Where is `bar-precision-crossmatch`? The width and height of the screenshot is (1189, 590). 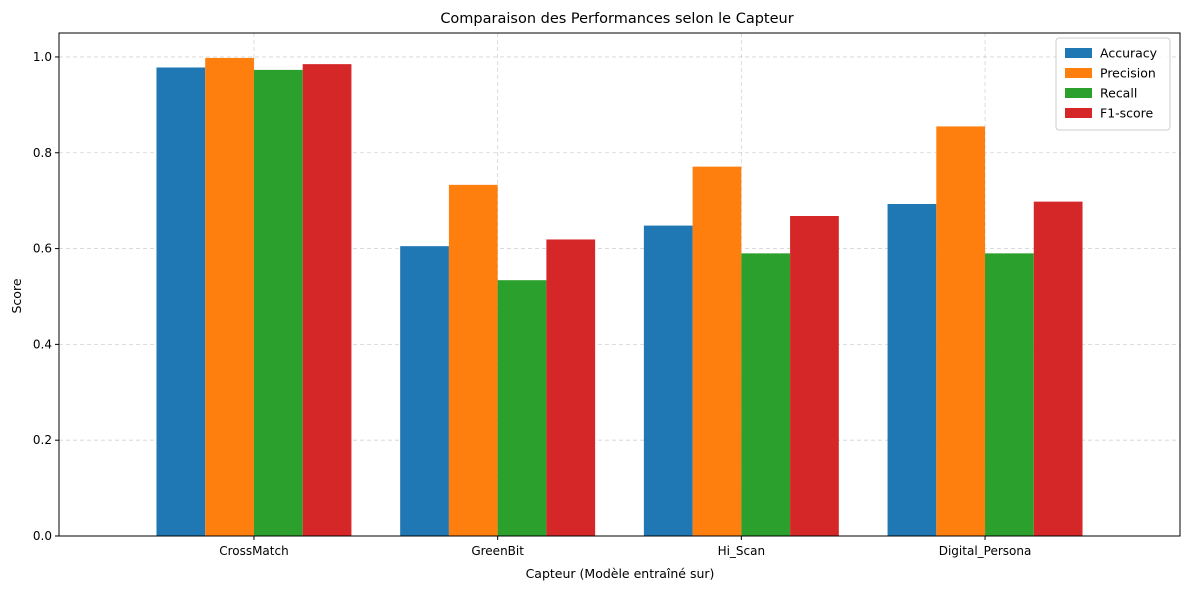 bar-precision-crossmatch is located at coordinates (229, 297).